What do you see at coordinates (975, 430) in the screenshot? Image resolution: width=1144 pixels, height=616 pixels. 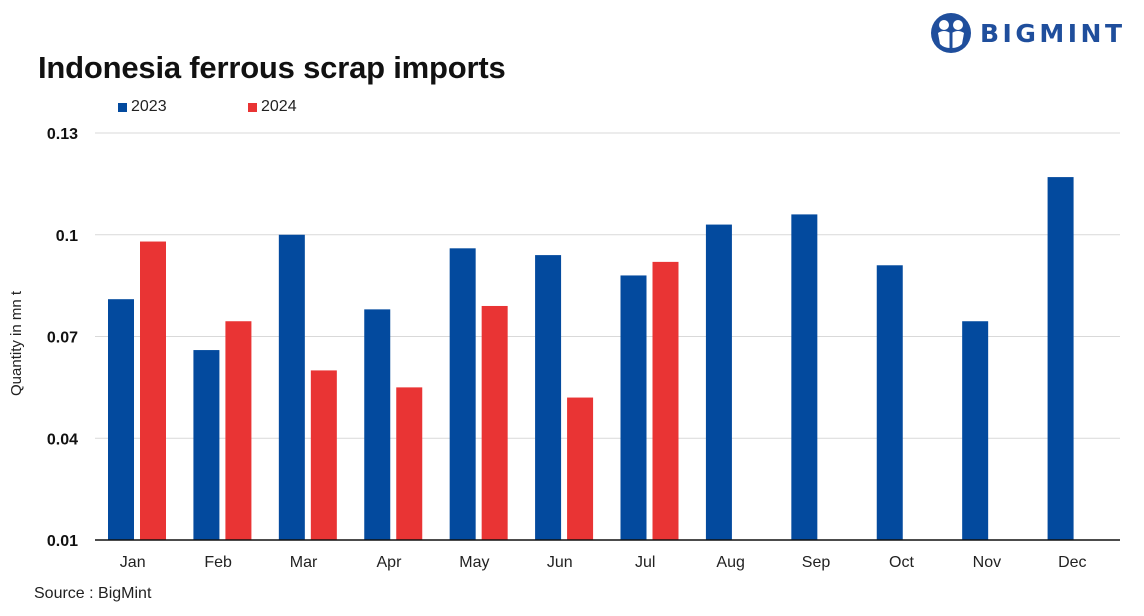 I see `bar-2023-nov` at bounding box center [975, 430].